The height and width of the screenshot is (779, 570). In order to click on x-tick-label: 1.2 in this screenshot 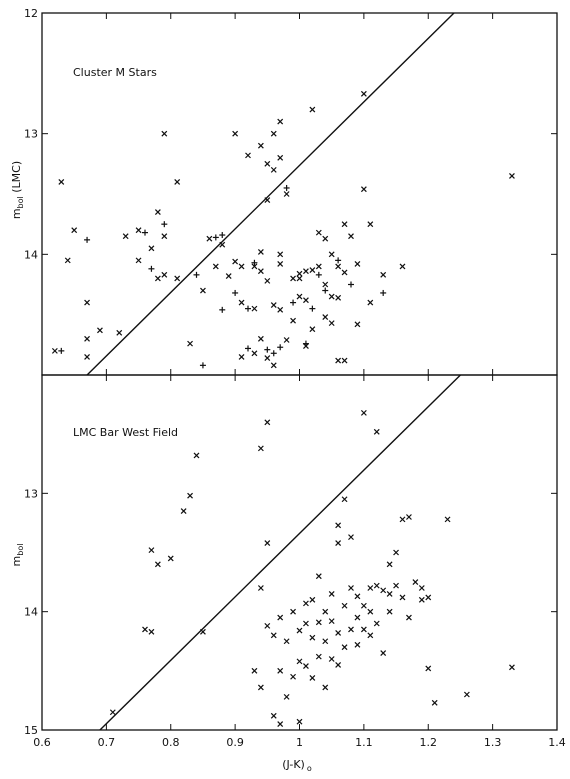, I will do `click(429, 742)`.